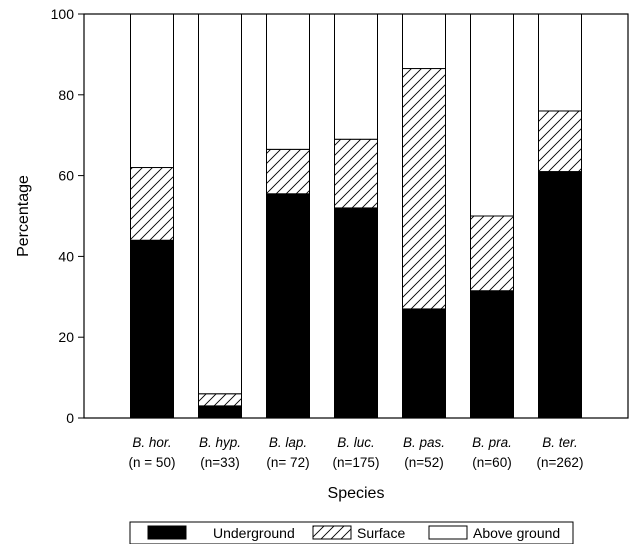 This screenshot has width=635, height=544. I want to click on bar-above-ground-b-hor, so click(152, 91).